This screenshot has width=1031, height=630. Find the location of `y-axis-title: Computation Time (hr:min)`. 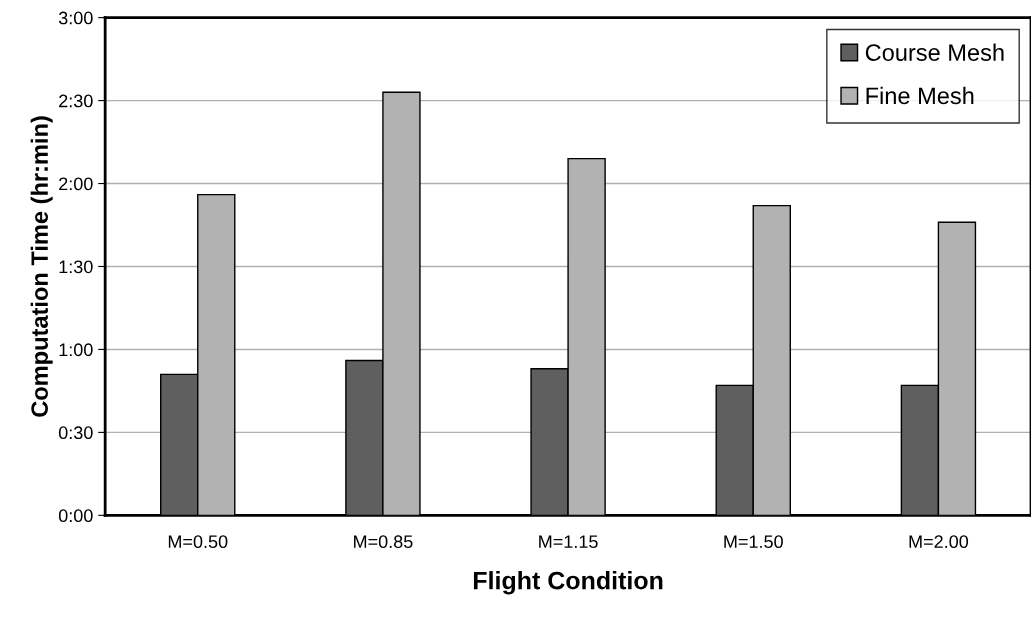

y-axis-title: Computation Time (hr:min) is located at coordinates (41, 266).